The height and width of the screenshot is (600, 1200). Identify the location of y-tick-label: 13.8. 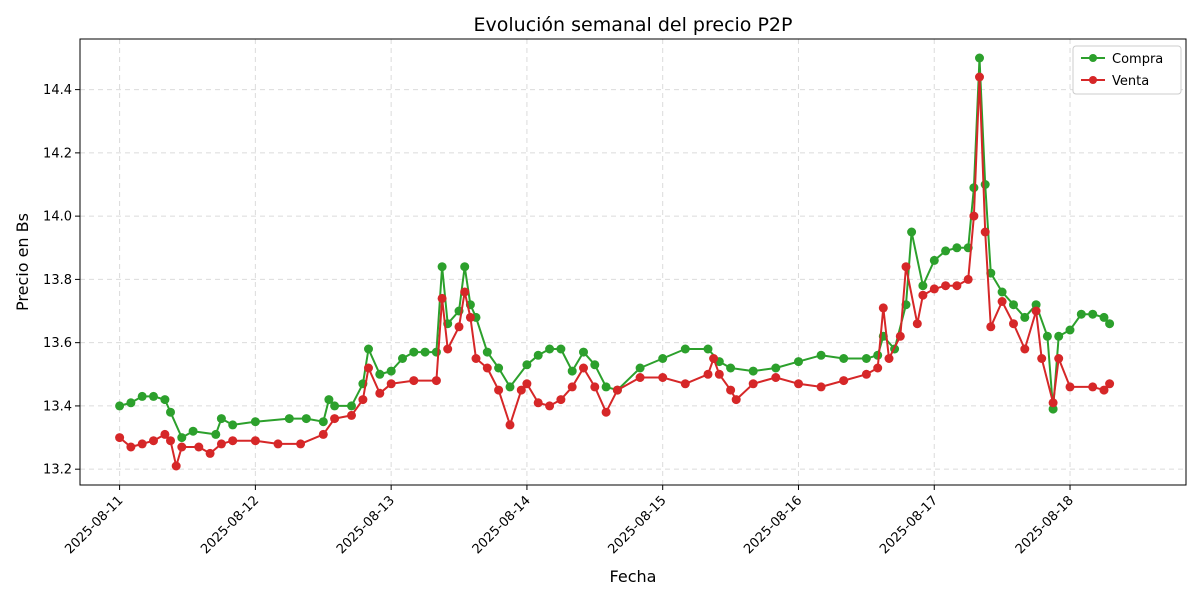
(57, 280).